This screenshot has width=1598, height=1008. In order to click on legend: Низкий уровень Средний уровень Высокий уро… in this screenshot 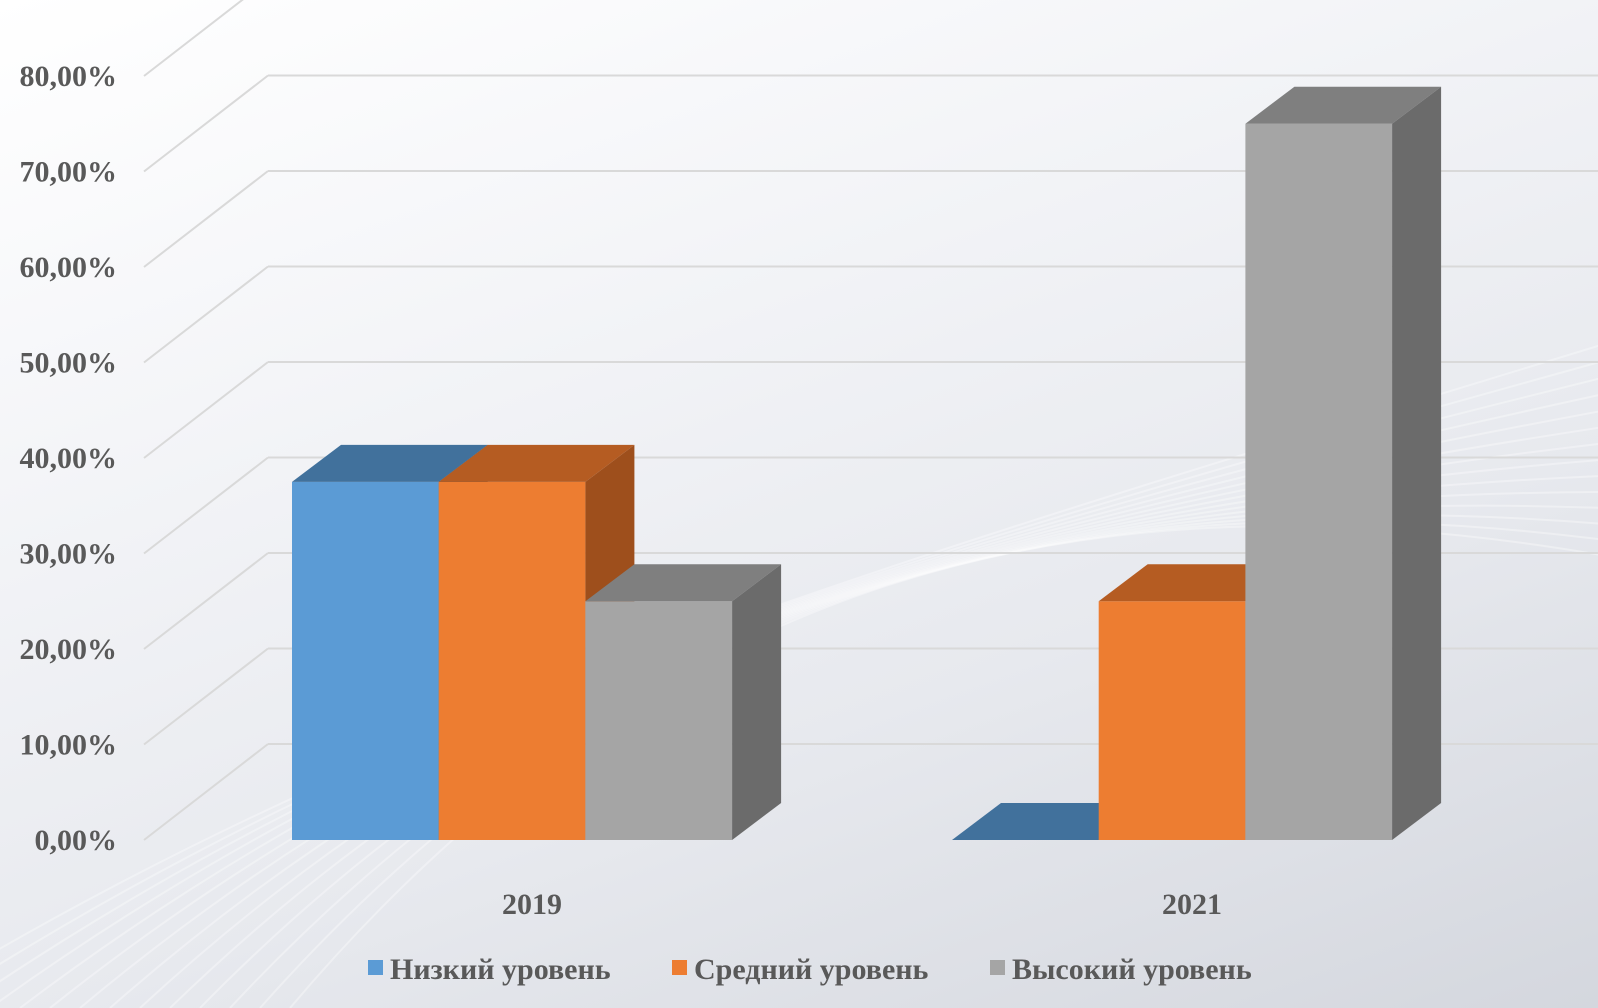, I will do `click(810, 969)`.